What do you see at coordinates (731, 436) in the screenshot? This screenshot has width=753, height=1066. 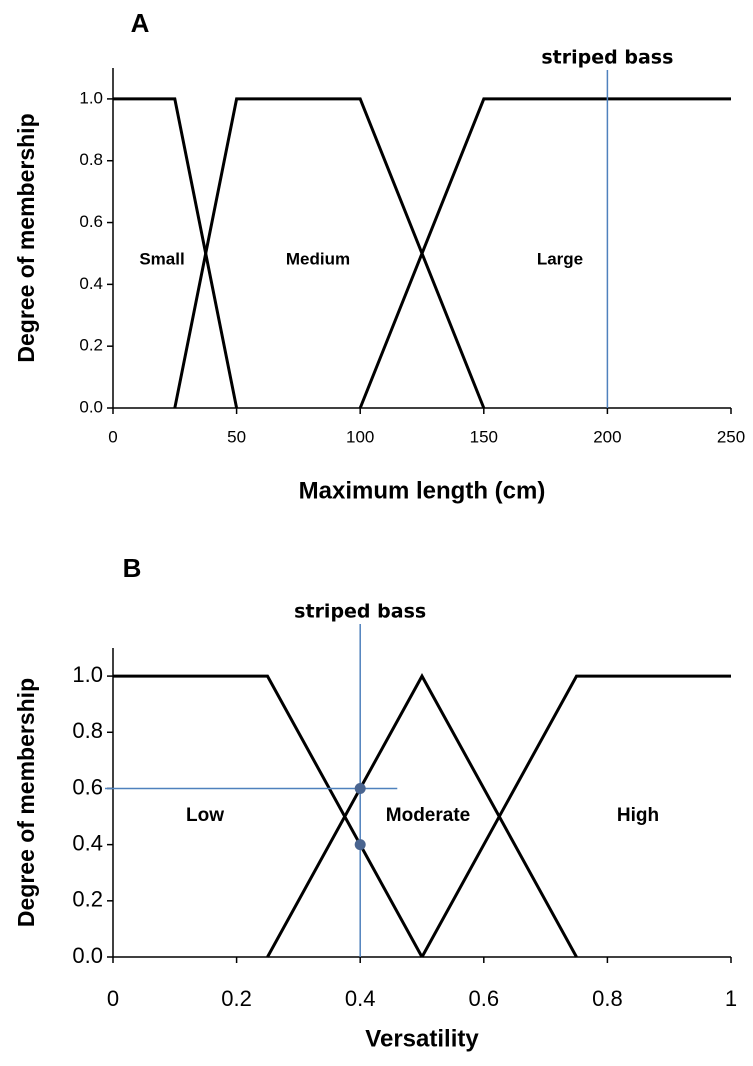 I see `x-tick-label: 250` at bounding box center [731, 436].